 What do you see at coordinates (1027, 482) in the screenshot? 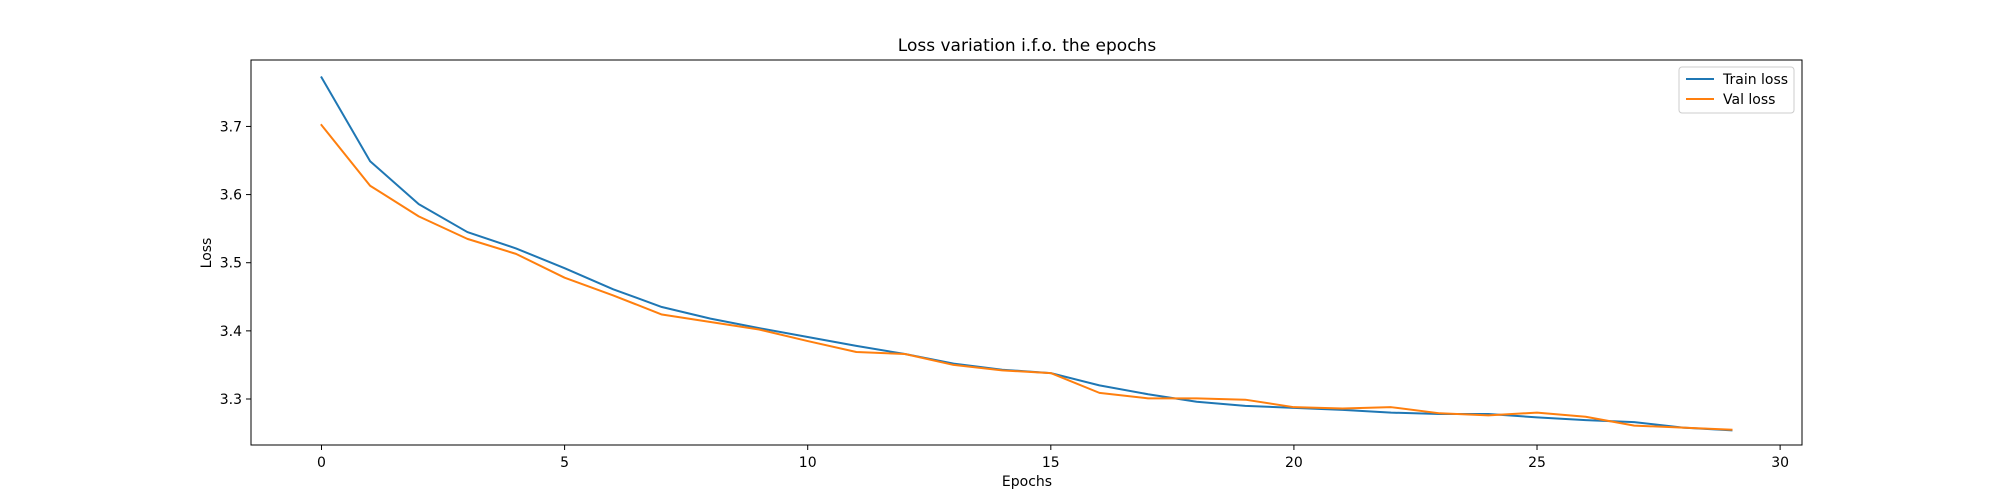
I see `x-axis-title: Epochs` at bounding box center [1027, 482].